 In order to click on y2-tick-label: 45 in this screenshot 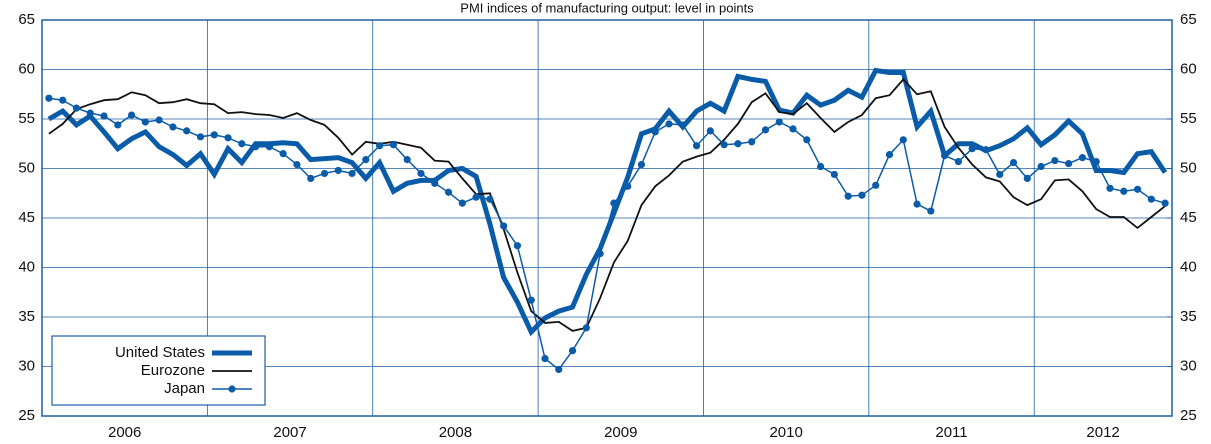, I will do `click(1188, 217)`.